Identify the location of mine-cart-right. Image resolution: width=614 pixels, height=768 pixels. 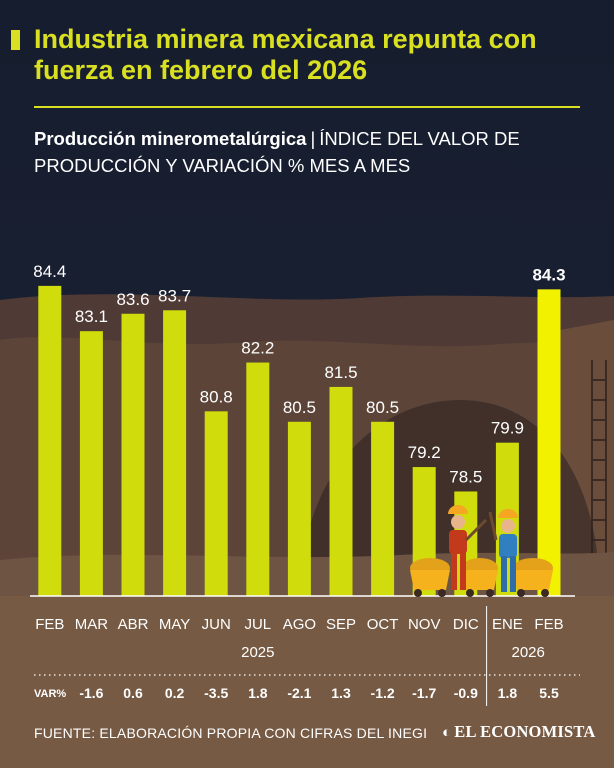
(533, 577).